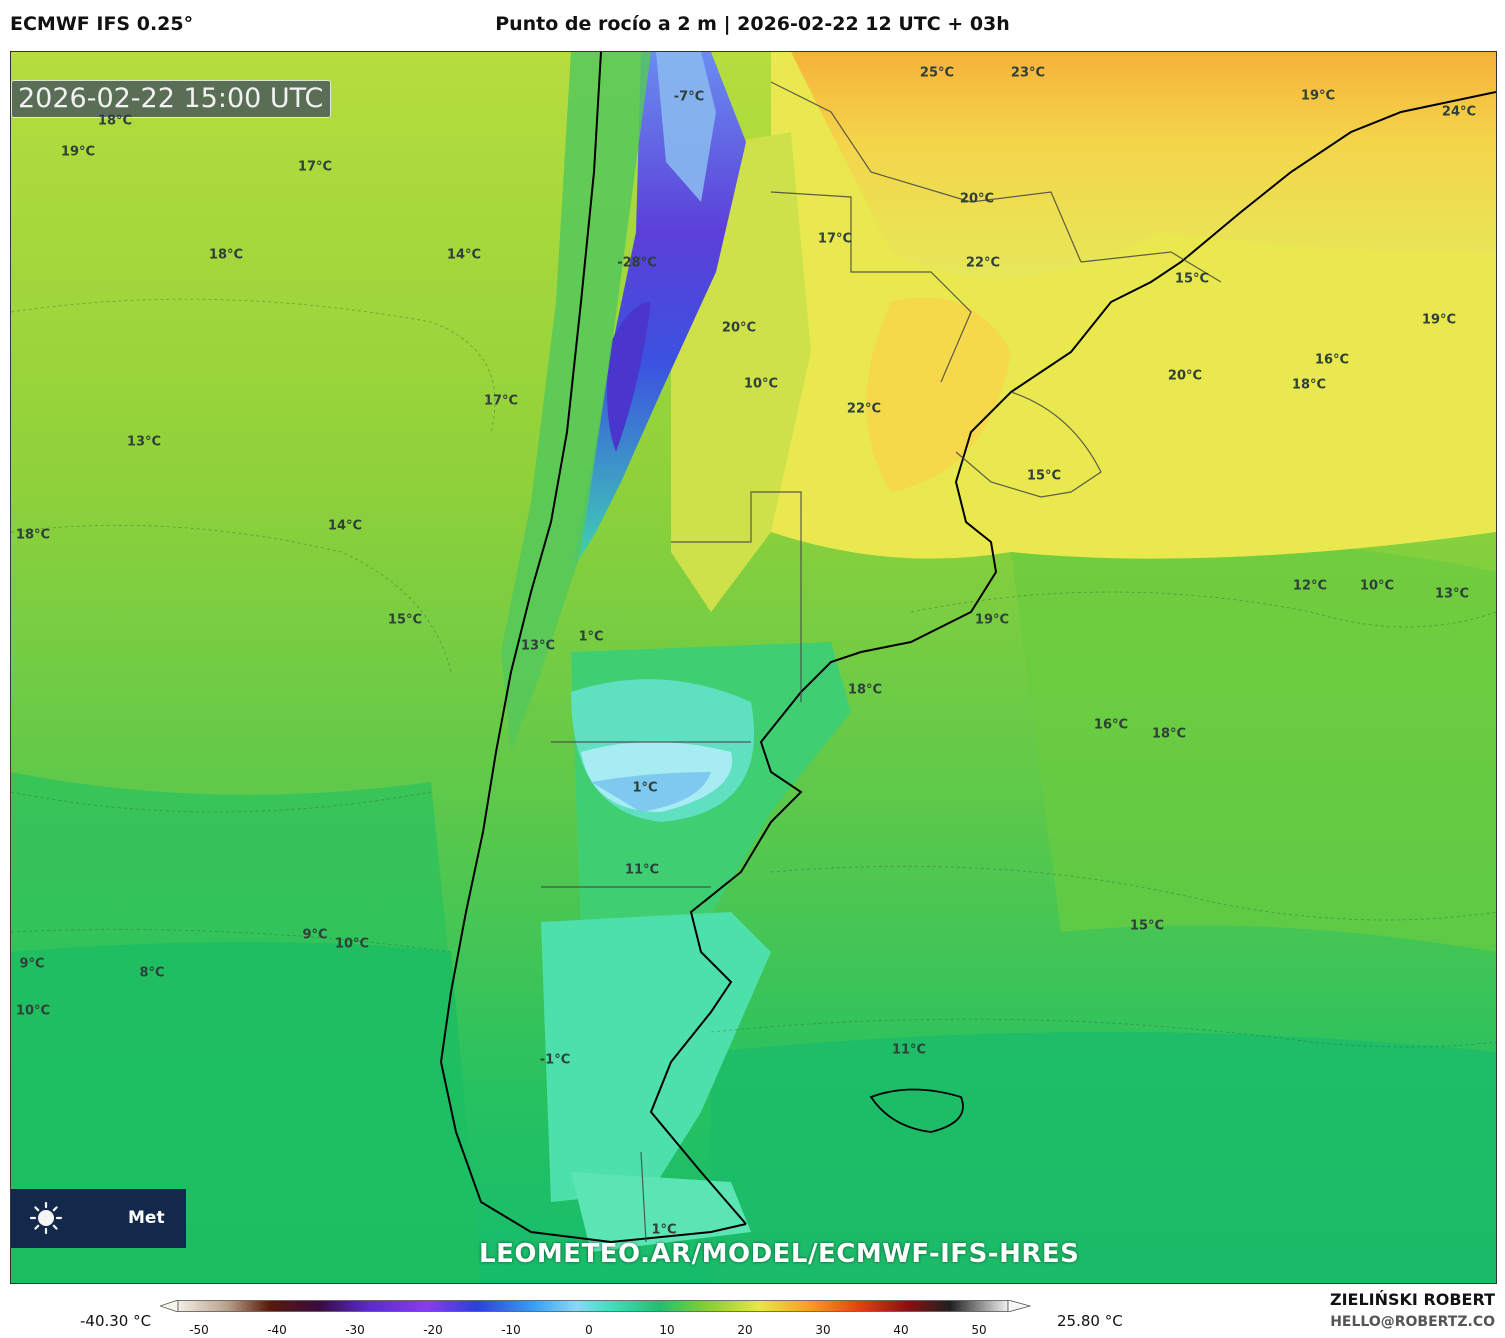 This screenshot has height=1338, width=1505. Describe the element at coordinates (979, 1330) in the screenshot. I see `colorbar-tick: 50` at that location.